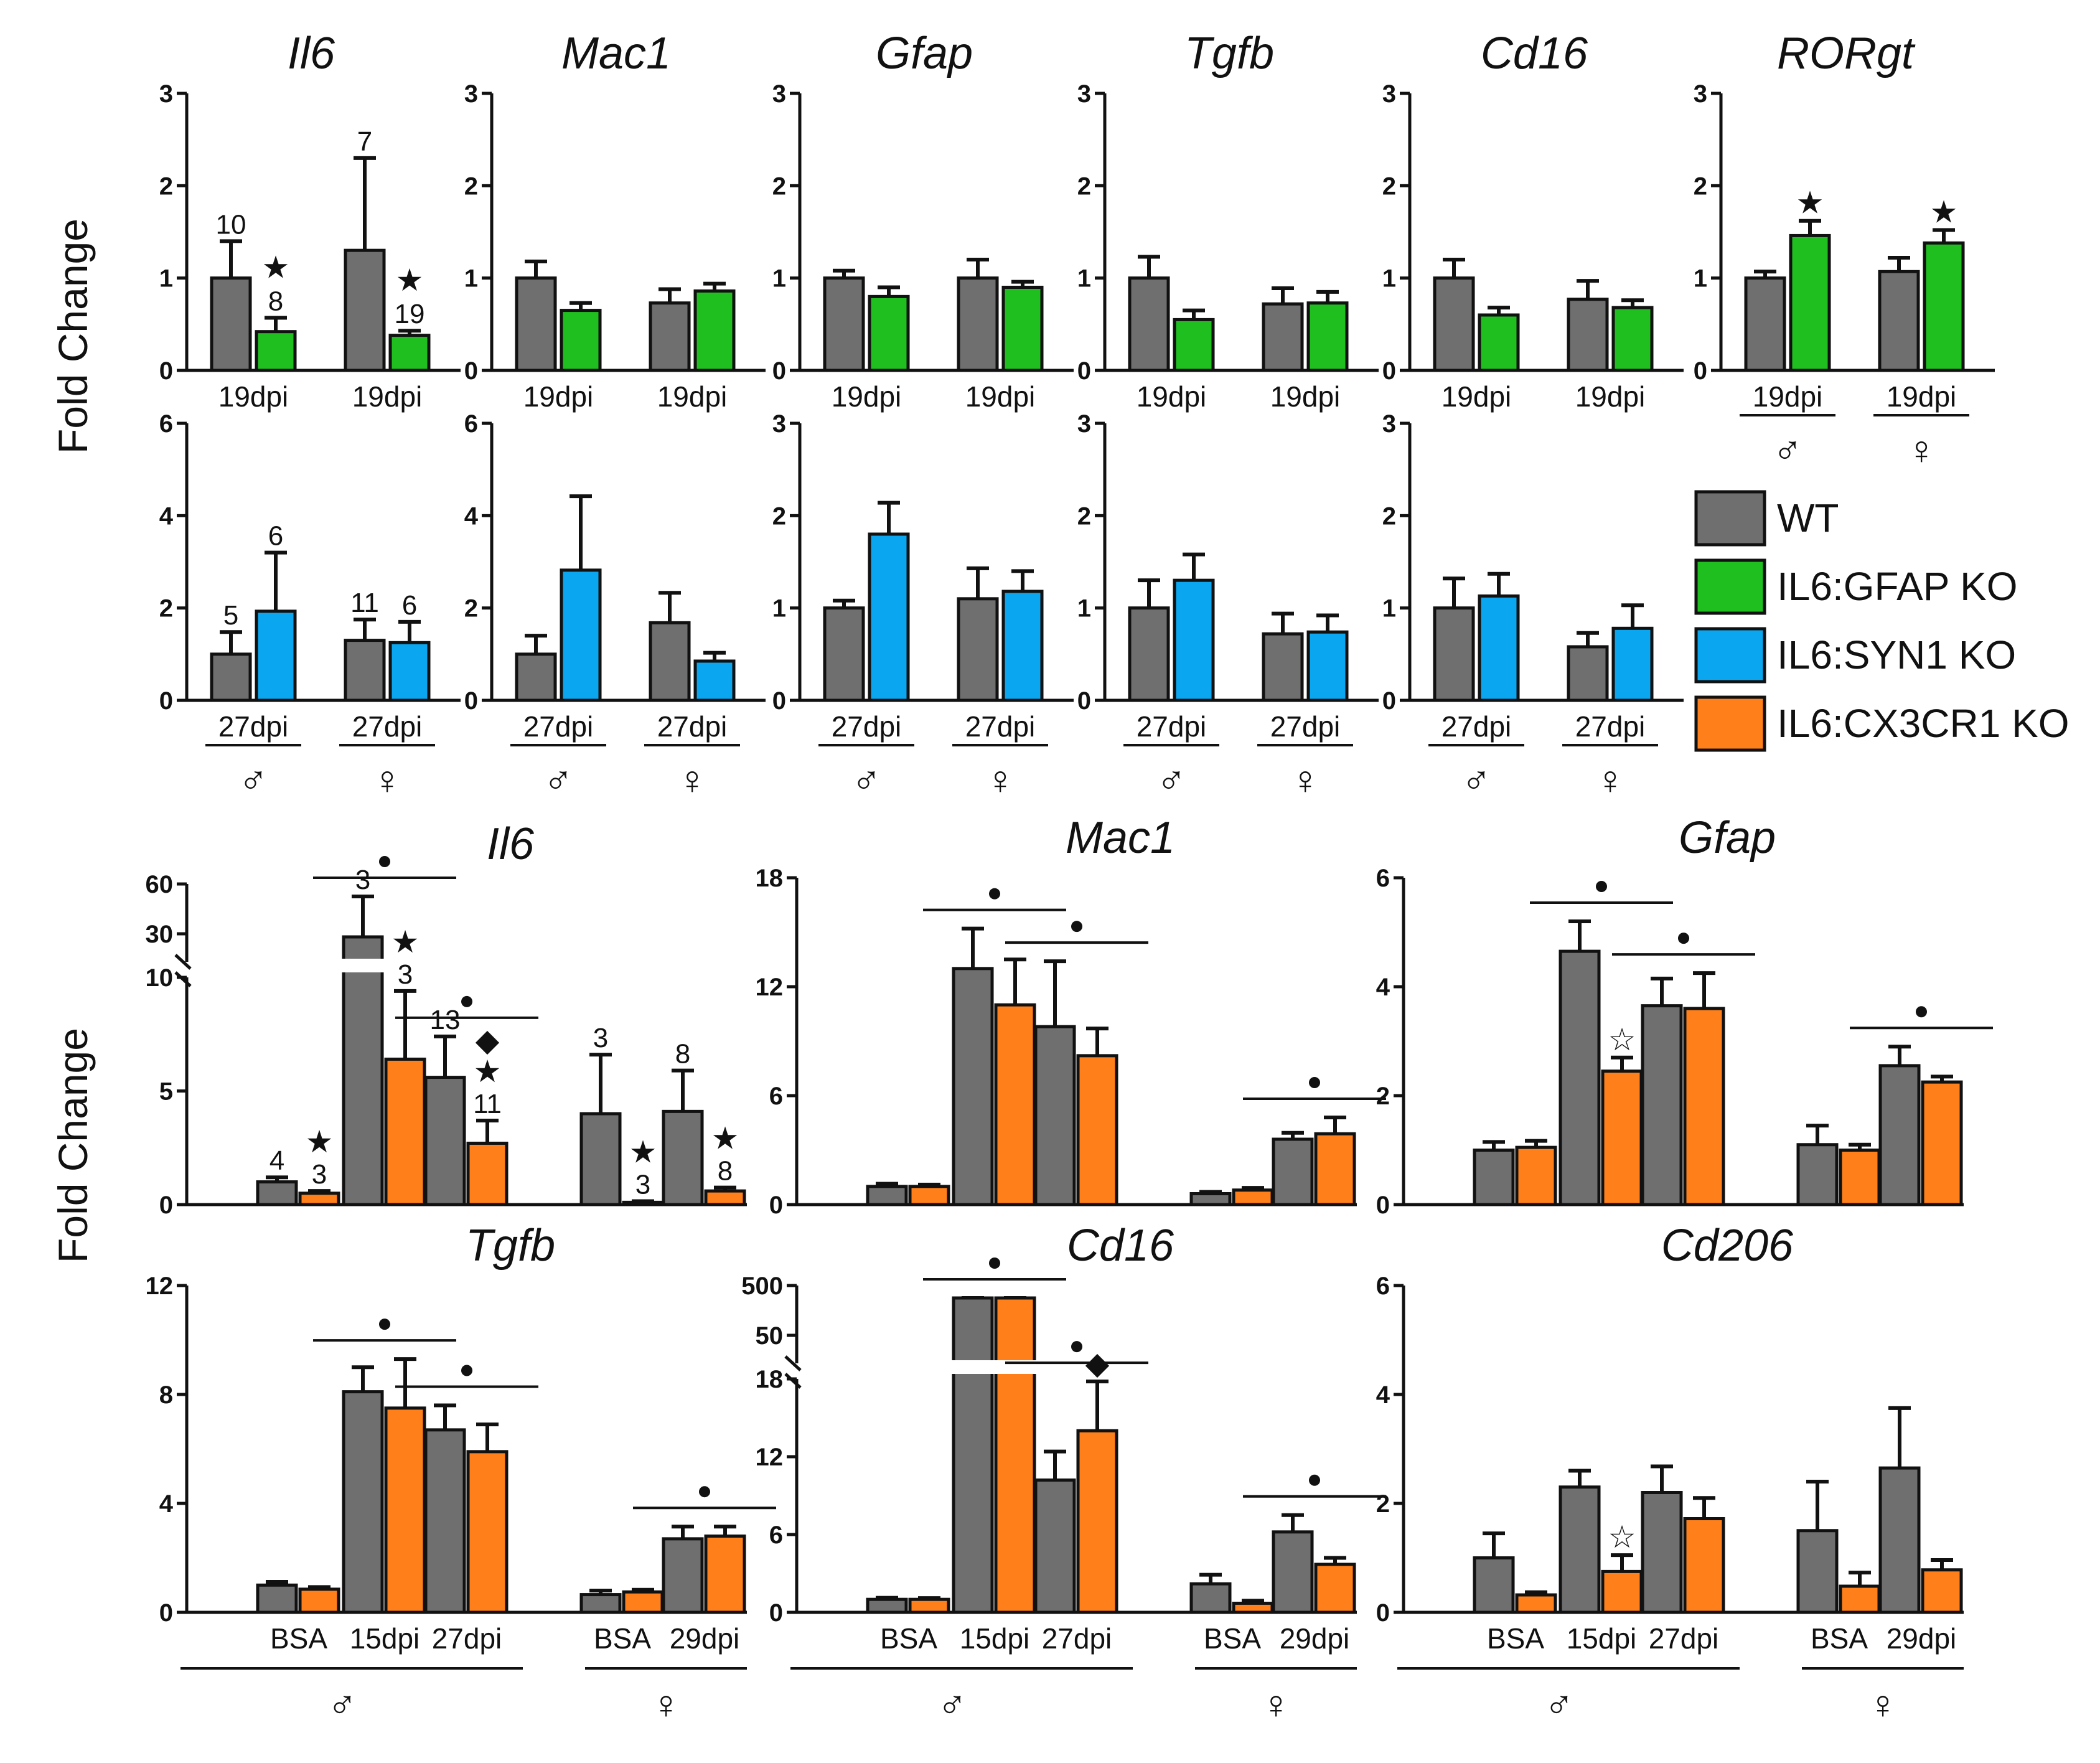 The height and width of the screenshot is (1763, 2100). I want to click on top-gfap-title: Gfap, so click(925, 53).